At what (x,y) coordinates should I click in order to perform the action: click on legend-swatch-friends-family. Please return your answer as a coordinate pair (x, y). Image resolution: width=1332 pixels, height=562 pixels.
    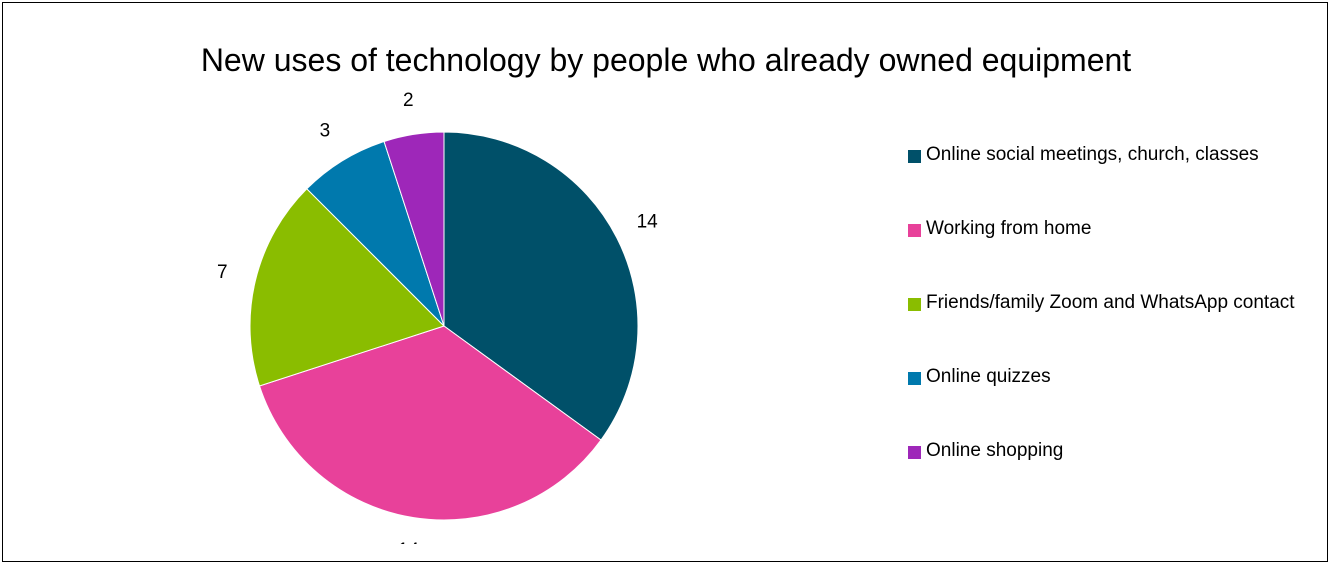
    Looking at the image, I should click on (914, 304).